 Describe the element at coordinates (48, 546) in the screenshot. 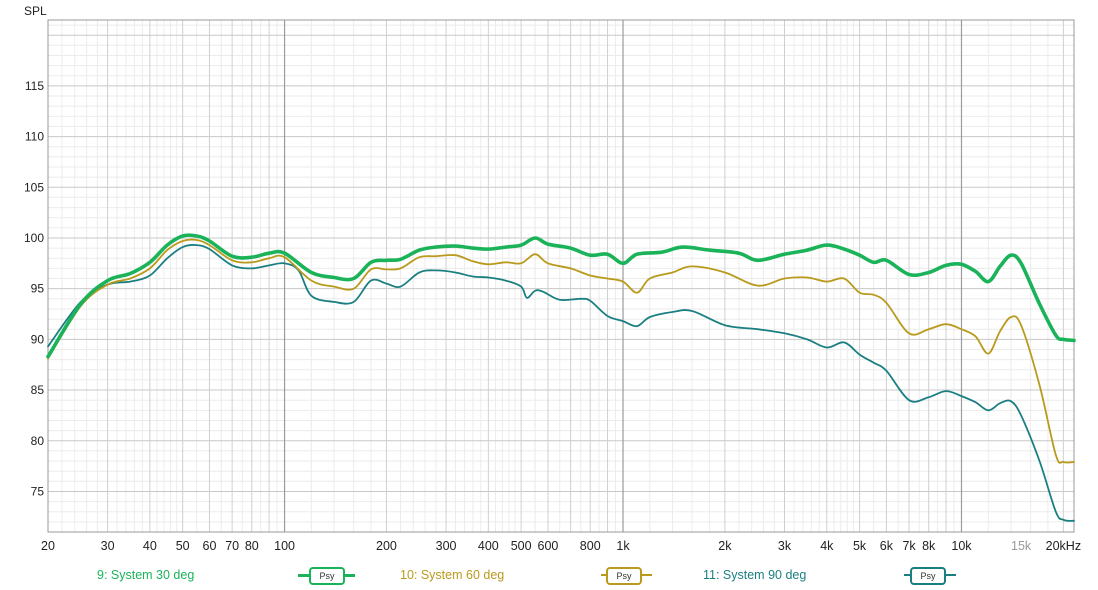

I see `x-tick-label: 20` at that location.